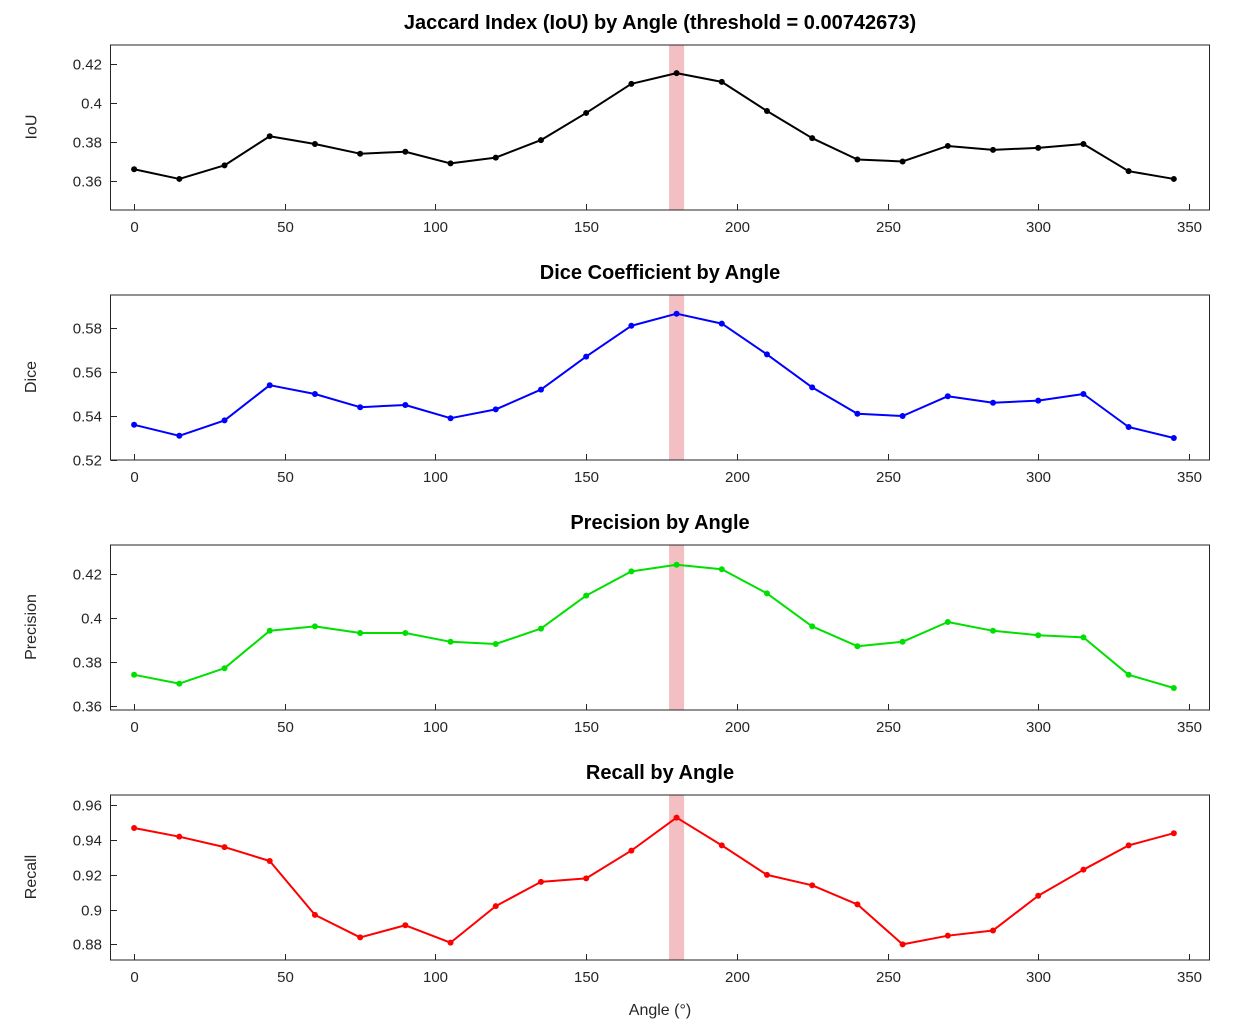 This screenshot has width=1233, height=1035. I want to click on plot-title-recall: Recall by Angle, so click(660, 773).